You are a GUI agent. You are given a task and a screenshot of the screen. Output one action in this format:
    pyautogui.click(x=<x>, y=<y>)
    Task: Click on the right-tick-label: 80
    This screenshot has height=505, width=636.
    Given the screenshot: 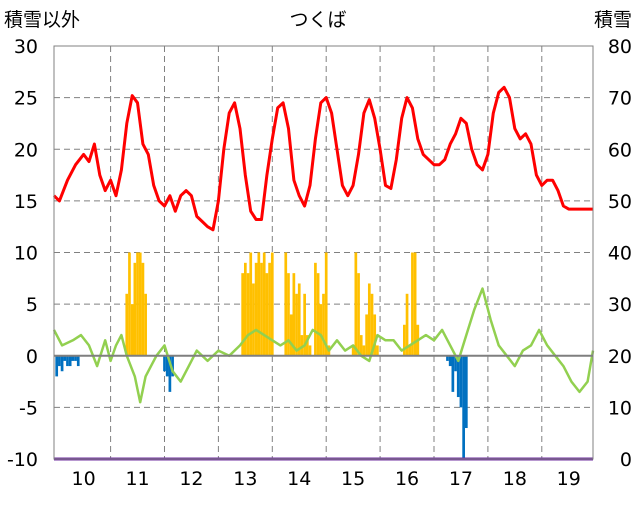 What is the action you would take?
    pyautogui.click(x=620, y=47)
    